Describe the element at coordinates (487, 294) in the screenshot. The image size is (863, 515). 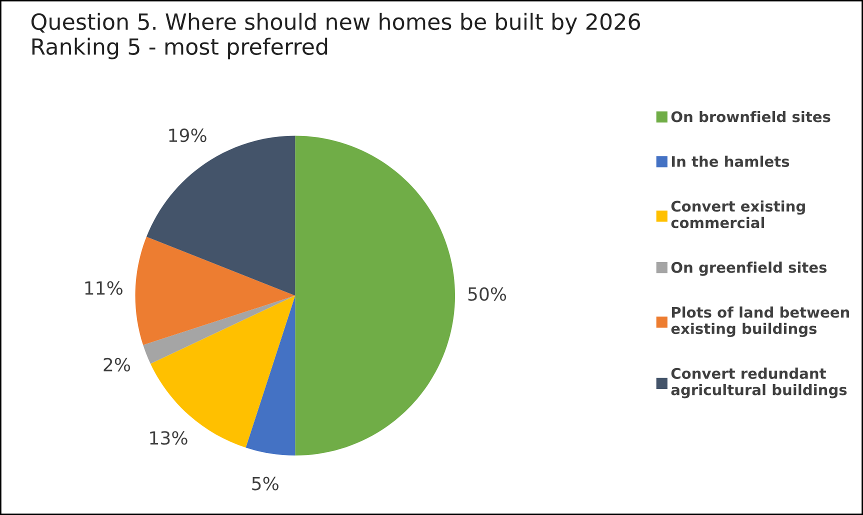
I see `data-label: 50%` at that location.